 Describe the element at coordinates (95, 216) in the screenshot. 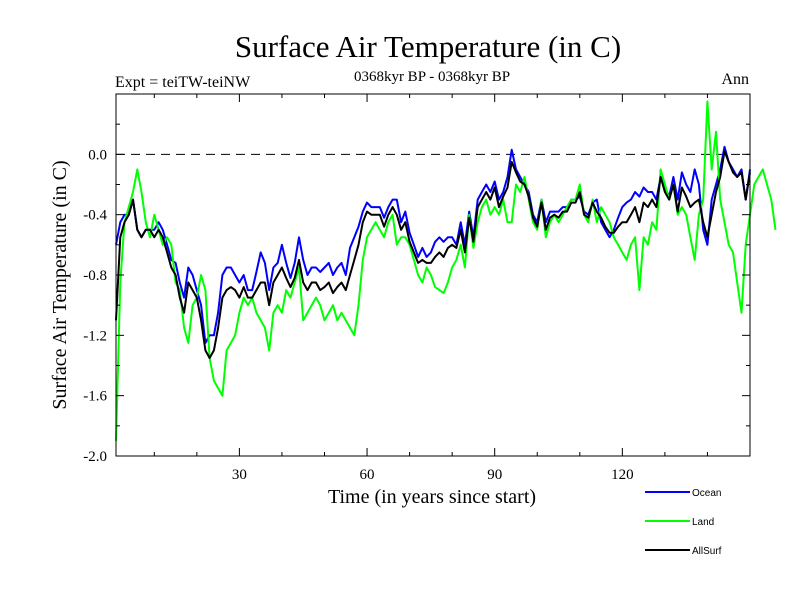

I see `y-tick-label: -0.4` at that location.